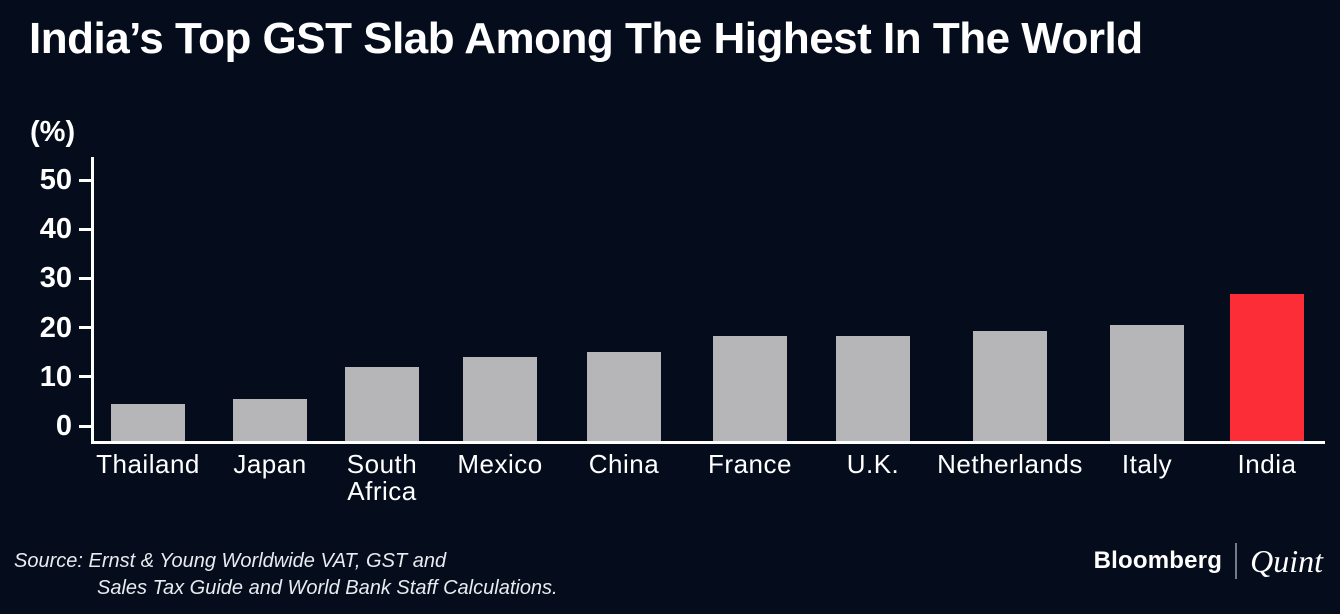 Image resolution: width=1340 pixels, height=614 pixels. What do you see at coordinates (53, 132) in the screenshot?
I see `y-axis-unit-label: (%)` at bounding box center [53, 132].